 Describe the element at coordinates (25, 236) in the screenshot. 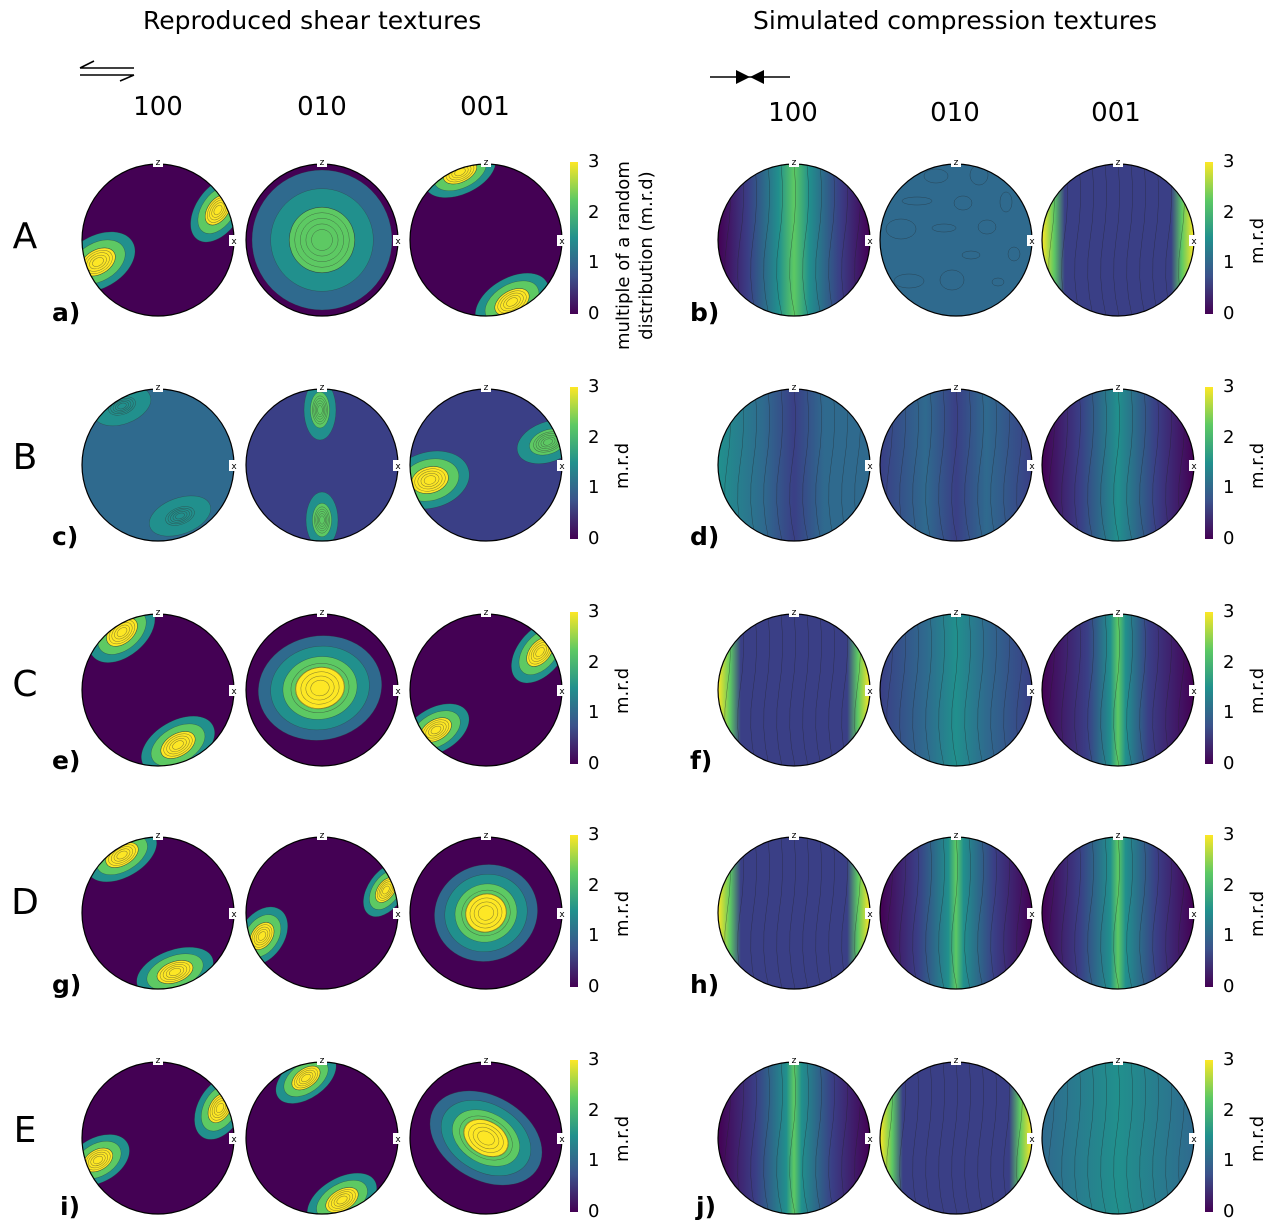

I see `row-letter-a: A` at that location.